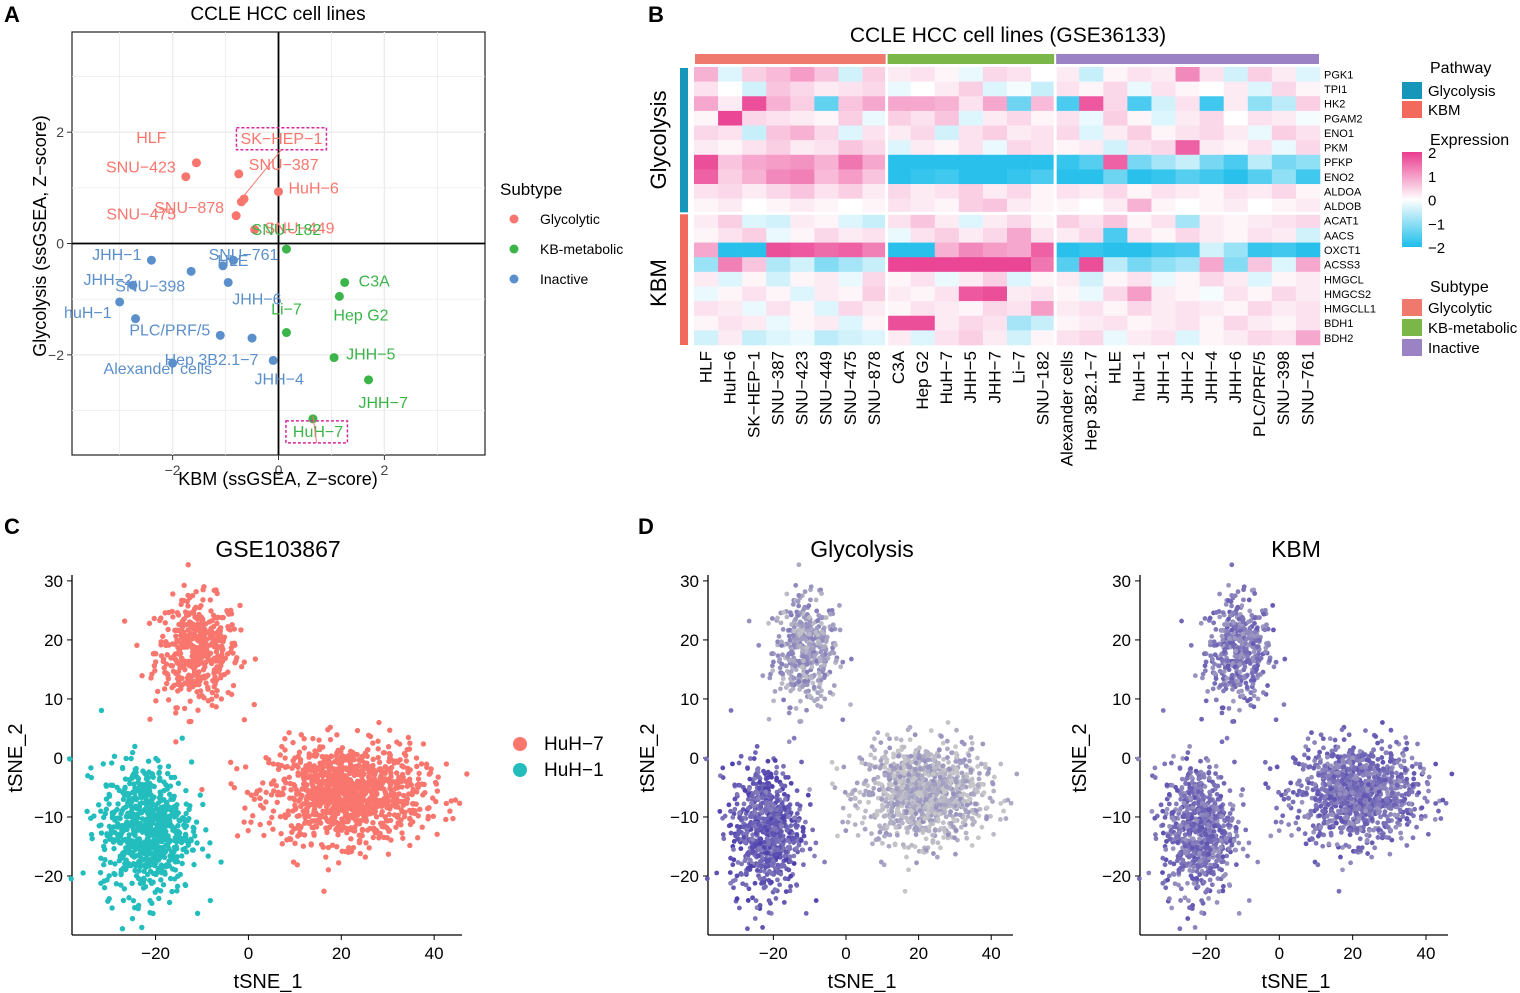 The image size is (1520, 993). What do you see at coordinates (281, 139) in the screenshot?
I see `highlight-box` at bounding box center [281, 139].